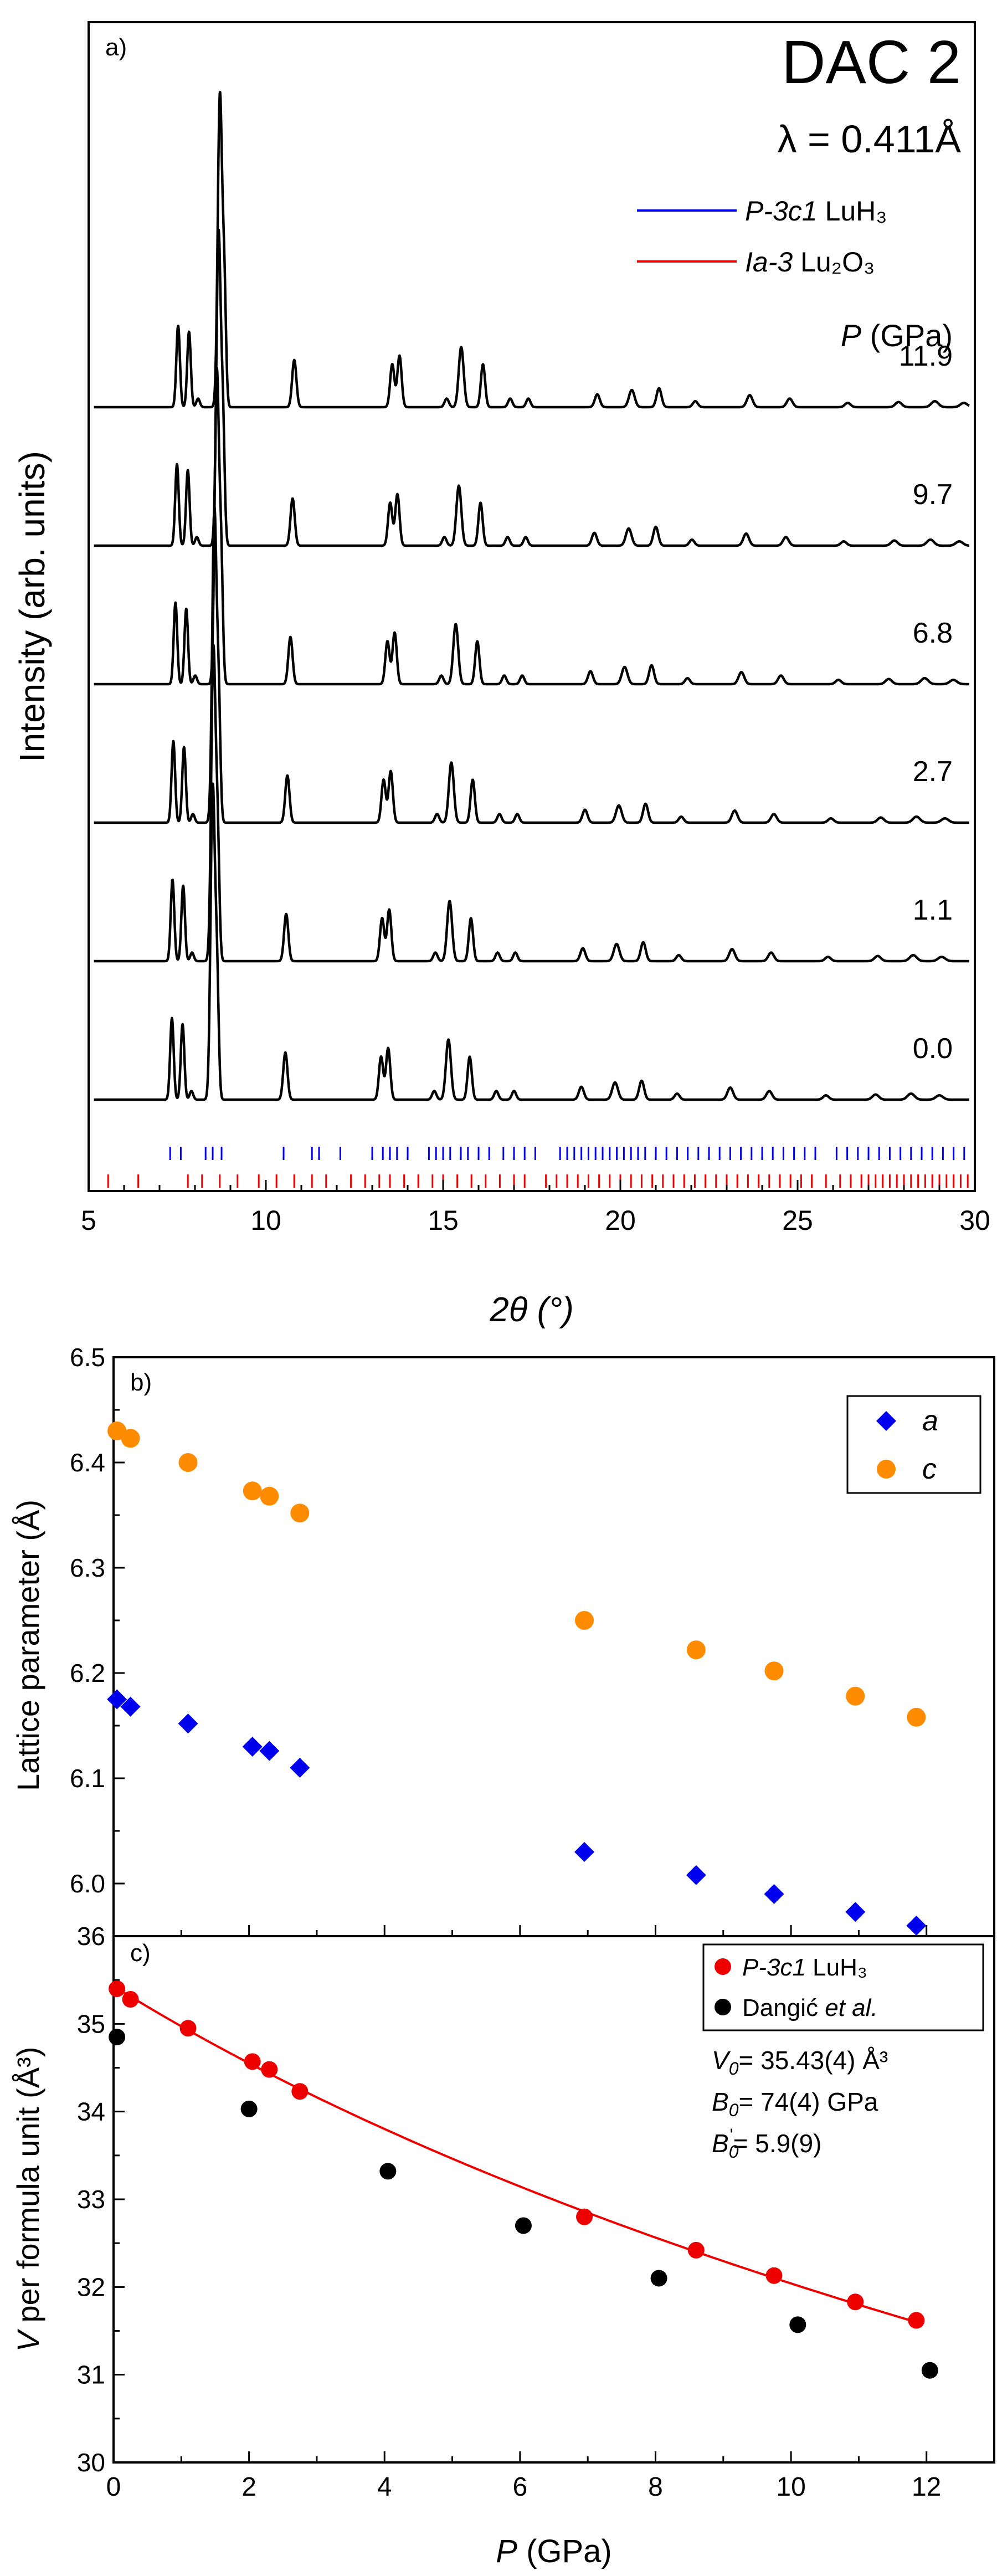 The image size is (997, 2576). What do you see at coordinates (140, 1953) in the screenshot?
I see `panel-c-label: c)` at bounding box center [140, 1953].